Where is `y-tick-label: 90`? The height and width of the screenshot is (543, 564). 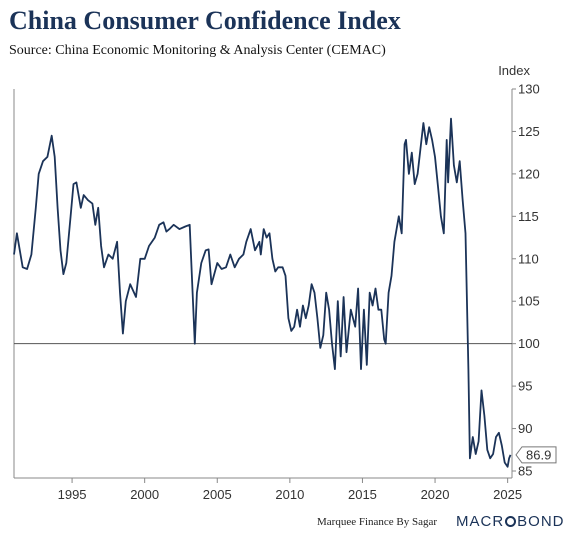 y-tick-label: 90 is located at coordinates (525, 428).